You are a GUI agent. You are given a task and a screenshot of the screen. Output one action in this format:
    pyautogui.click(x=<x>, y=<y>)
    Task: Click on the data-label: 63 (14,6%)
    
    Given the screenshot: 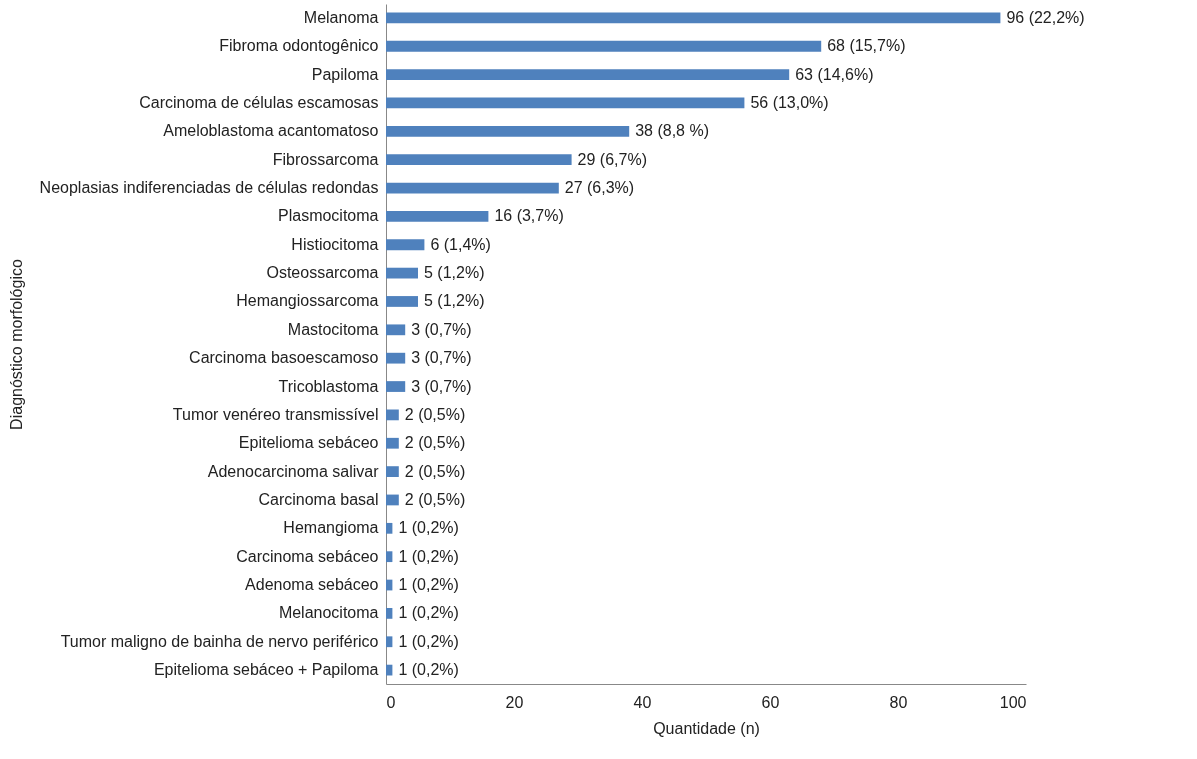 What is the action you would take?
    pyautogui.click(x=834, y=74)
    